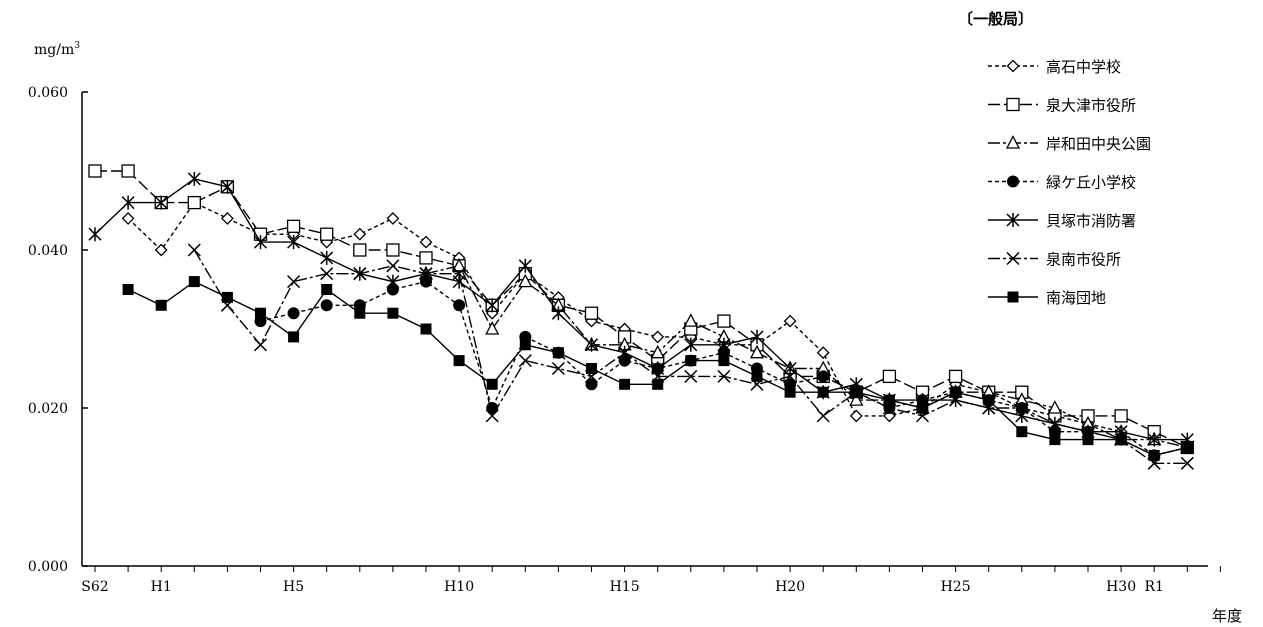 The height and width of the screenshot is (627, 1263). I want to click on x-tick-label: H30, so click(1121, 587).